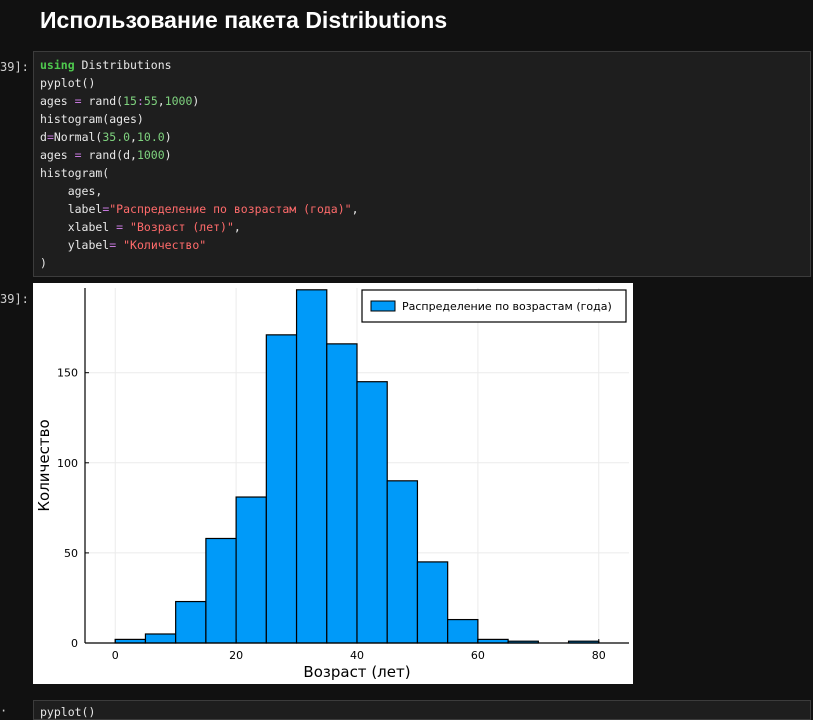  I want to click on code-token: rand(d,, so click(109, 155).